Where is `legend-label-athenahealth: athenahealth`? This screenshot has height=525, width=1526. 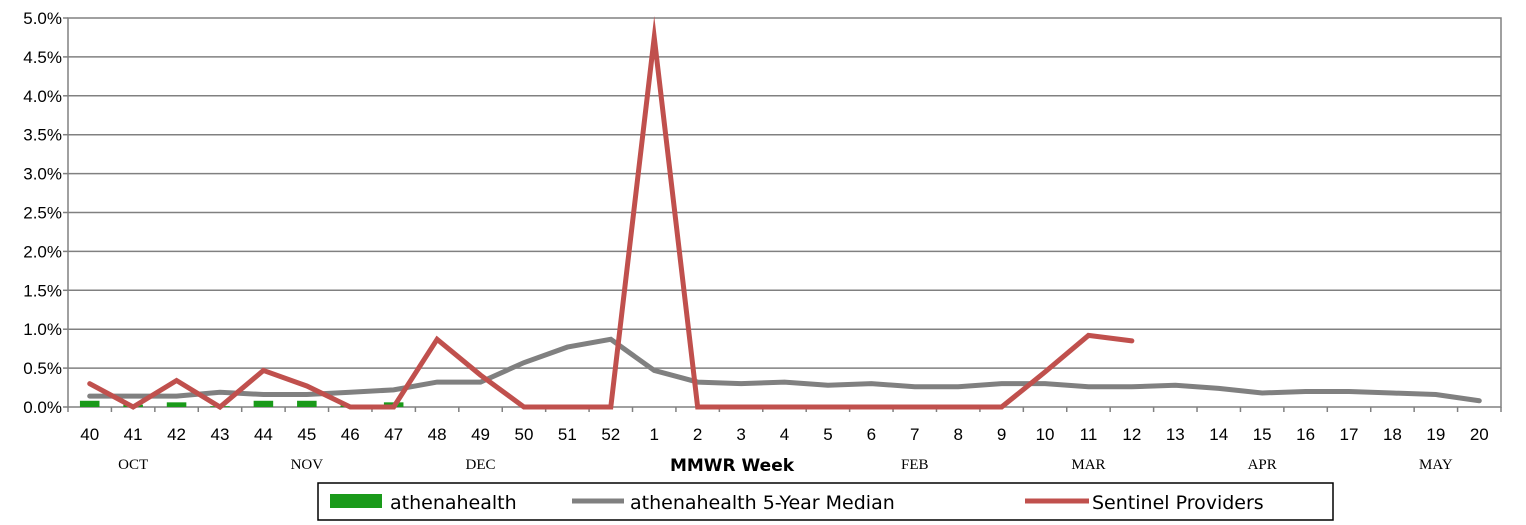
legend-label-athenahealth: athenahealth is located at coordinates (453, 503).